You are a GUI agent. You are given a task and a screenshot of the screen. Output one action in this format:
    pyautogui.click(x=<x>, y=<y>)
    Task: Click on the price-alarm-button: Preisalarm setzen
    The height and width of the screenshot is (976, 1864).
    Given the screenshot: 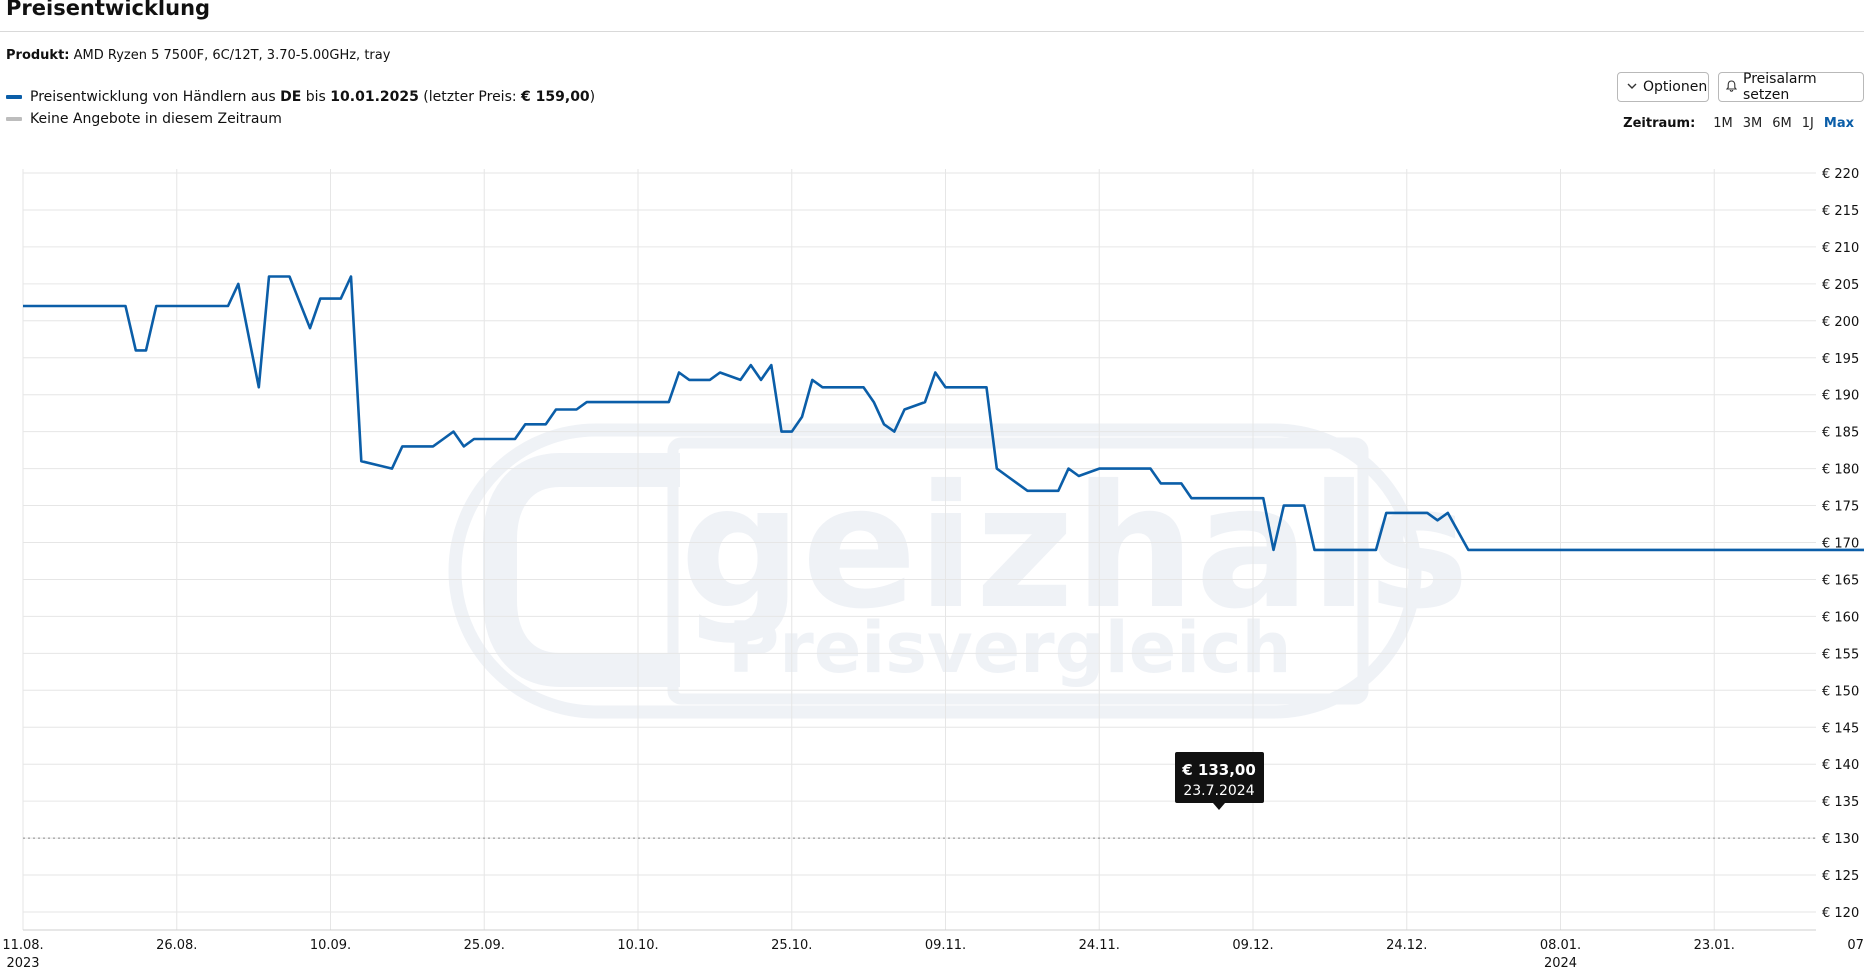 What is the action you would take?
    pyautogui.click(x=1791, y=87)
    